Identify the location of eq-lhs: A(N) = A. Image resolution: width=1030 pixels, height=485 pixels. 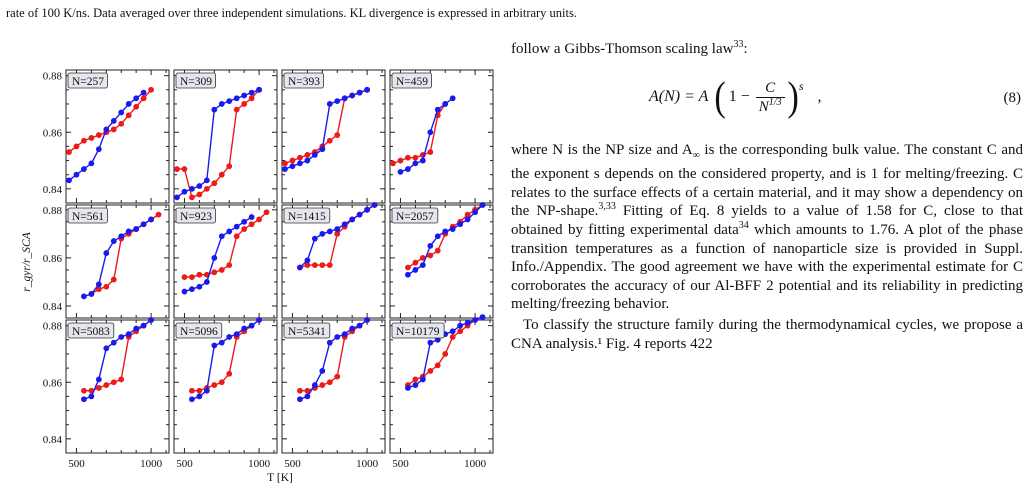
(679, 97).